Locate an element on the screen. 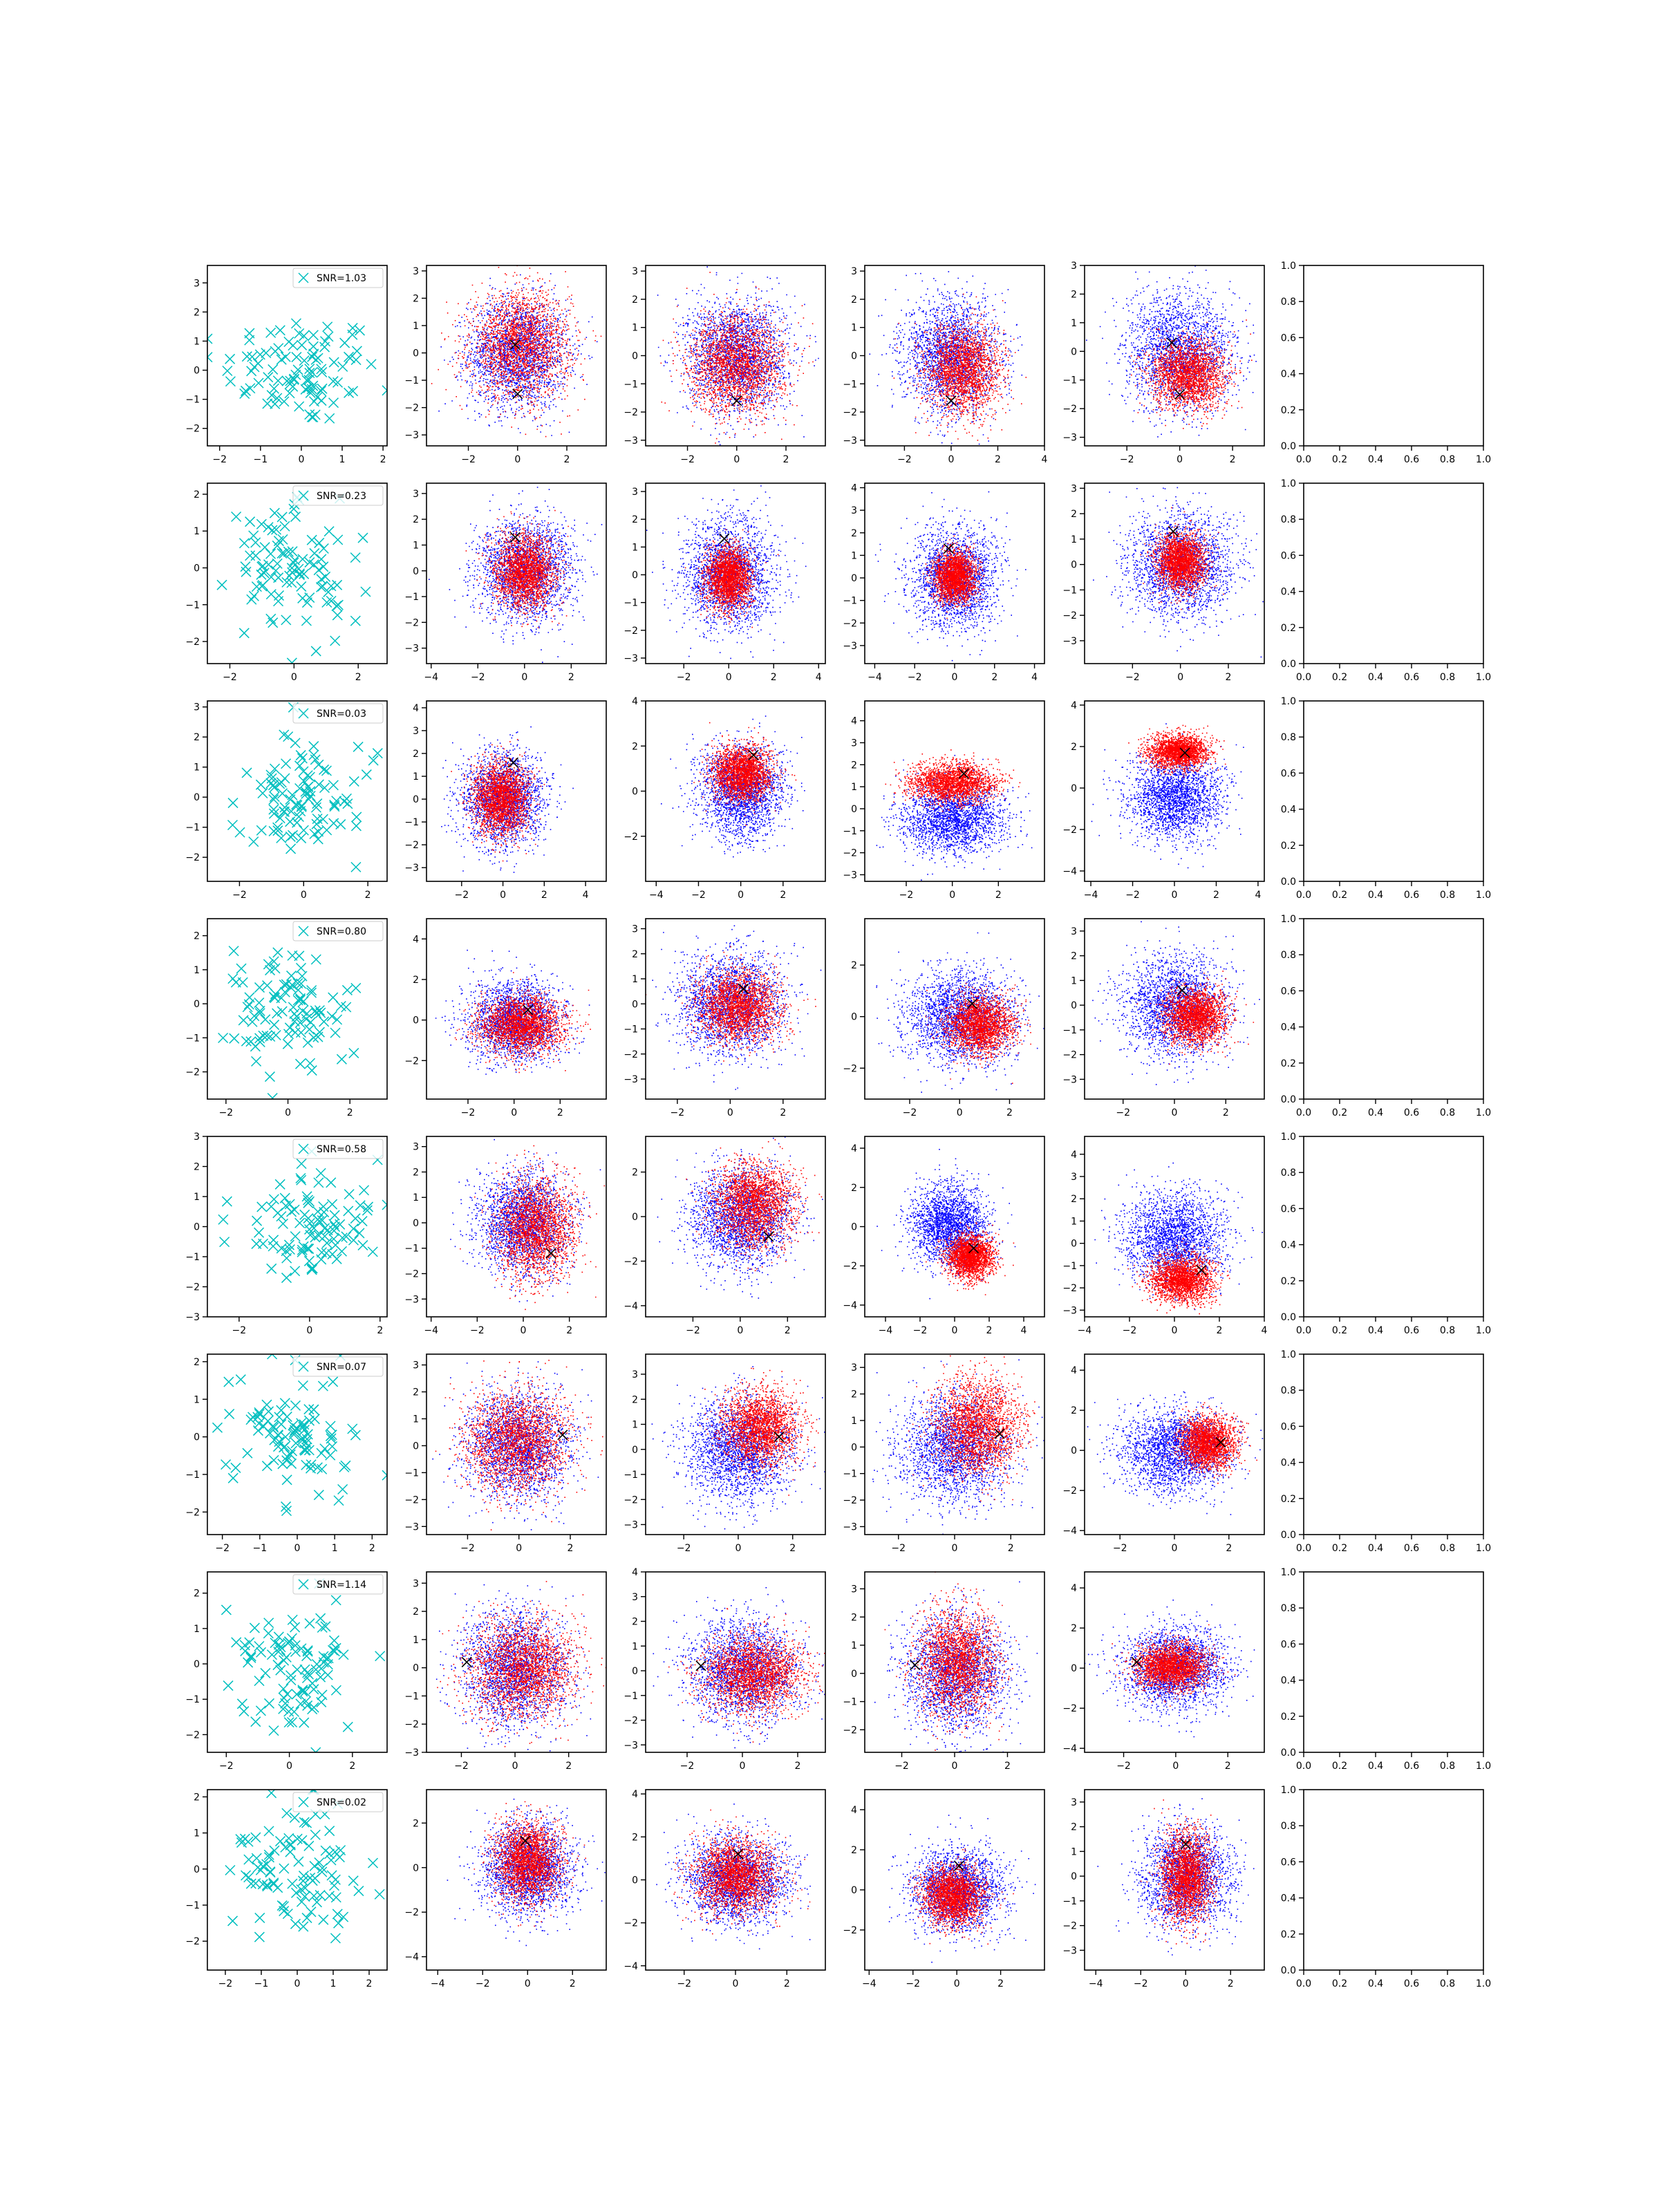 The width and height of the screenshot is (1659, 2212). y-tick-label: 0.0 is located at coordinates (1288, 664).